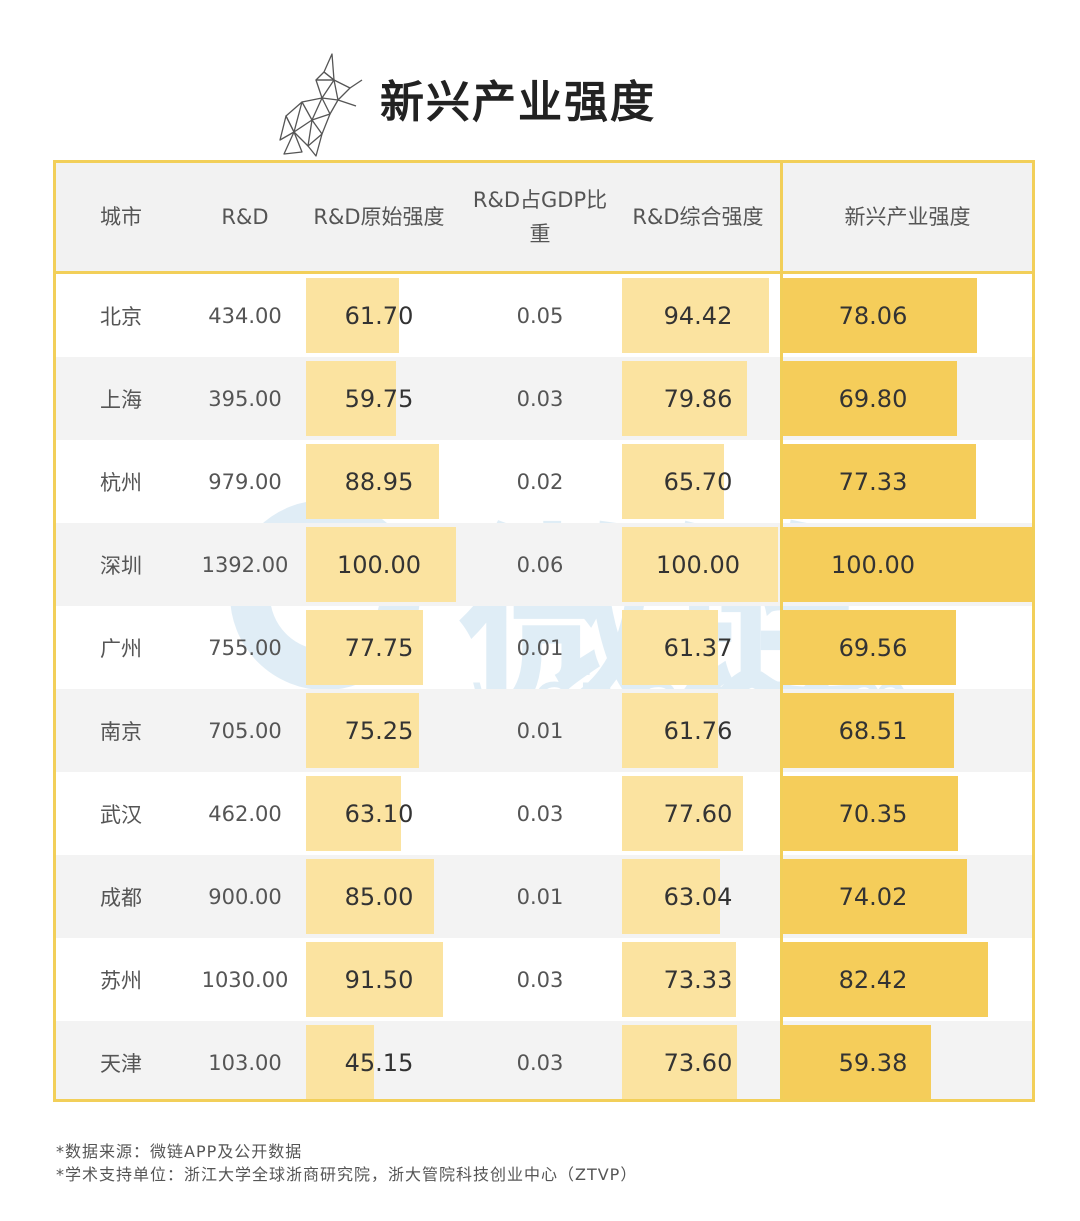 Image resolution: width=1080 pixels, height=1221 pixels. Describe the element at coordinates (245, 217) in the screenshot. I see `header-rd: R&D` at that location.